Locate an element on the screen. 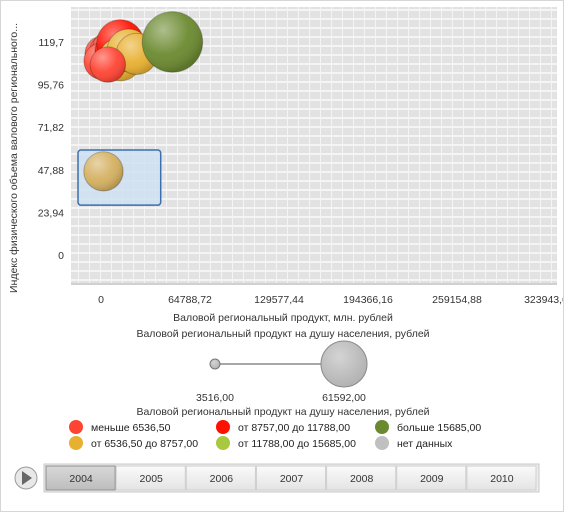  legend-item: меньше 6536,50 is located at coordinates (120, 427).